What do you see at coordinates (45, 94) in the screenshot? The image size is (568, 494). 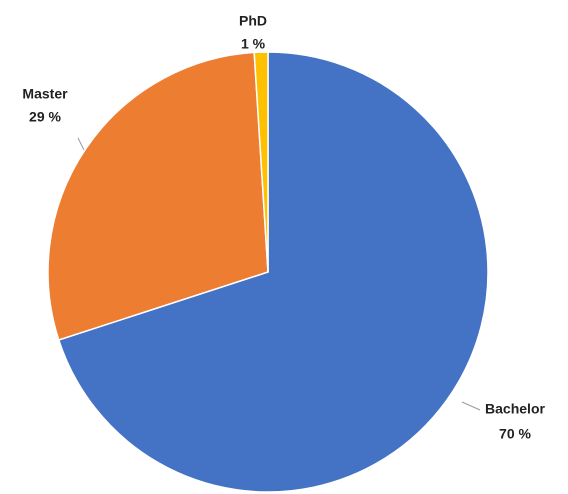 I see `slice-label: Master` at bounding box center [45, 94].